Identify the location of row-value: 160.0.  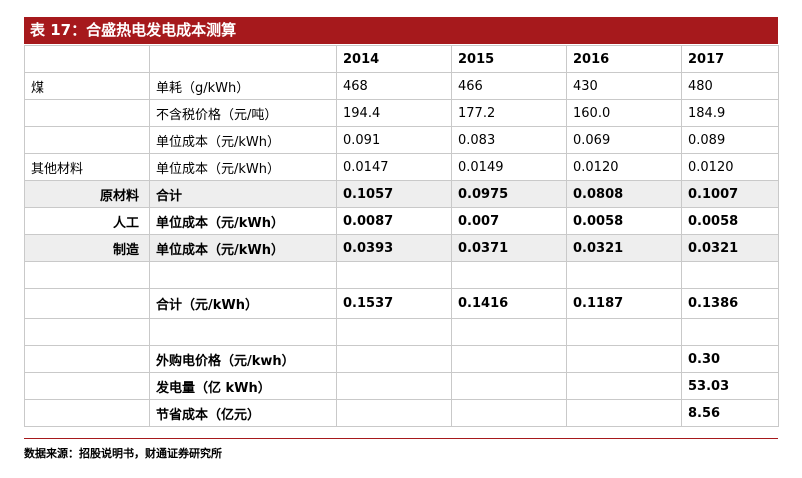
(624, 113).